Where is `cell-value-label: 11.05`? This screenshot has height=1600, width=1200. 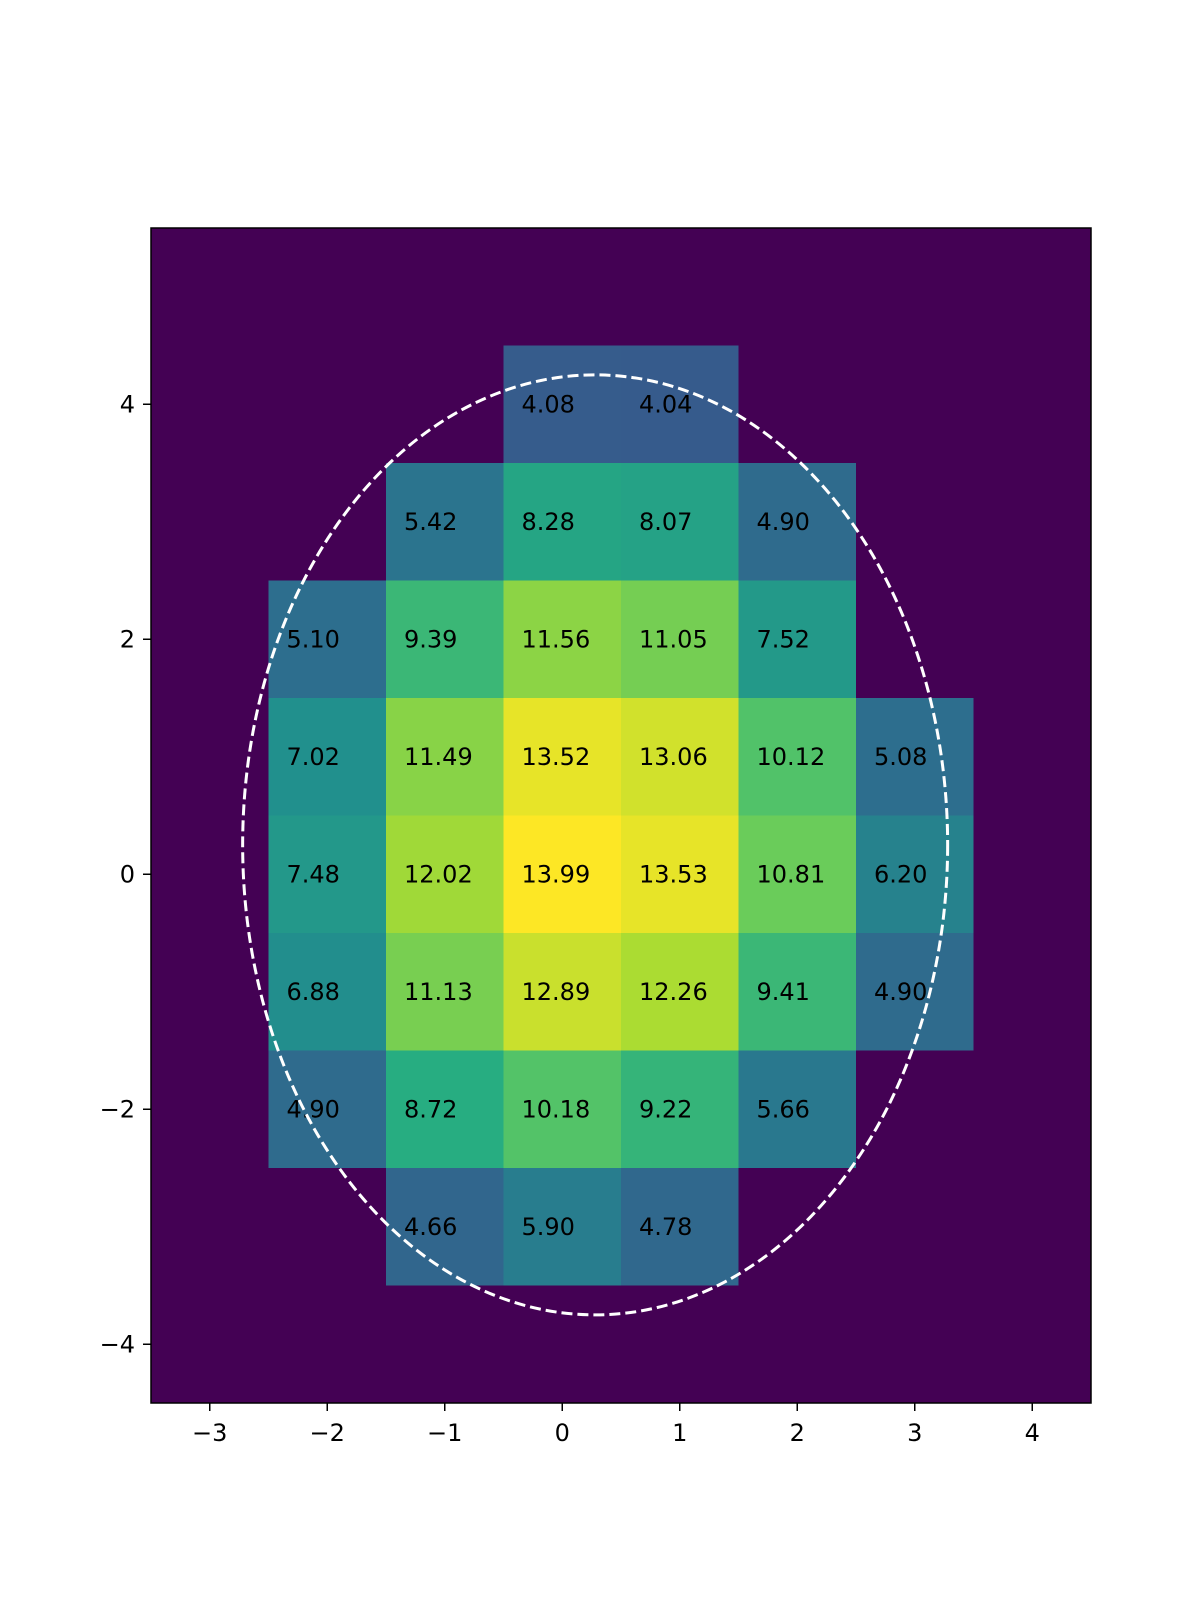 cell-value-label: 11.05 is located at coordinates (673, 639).